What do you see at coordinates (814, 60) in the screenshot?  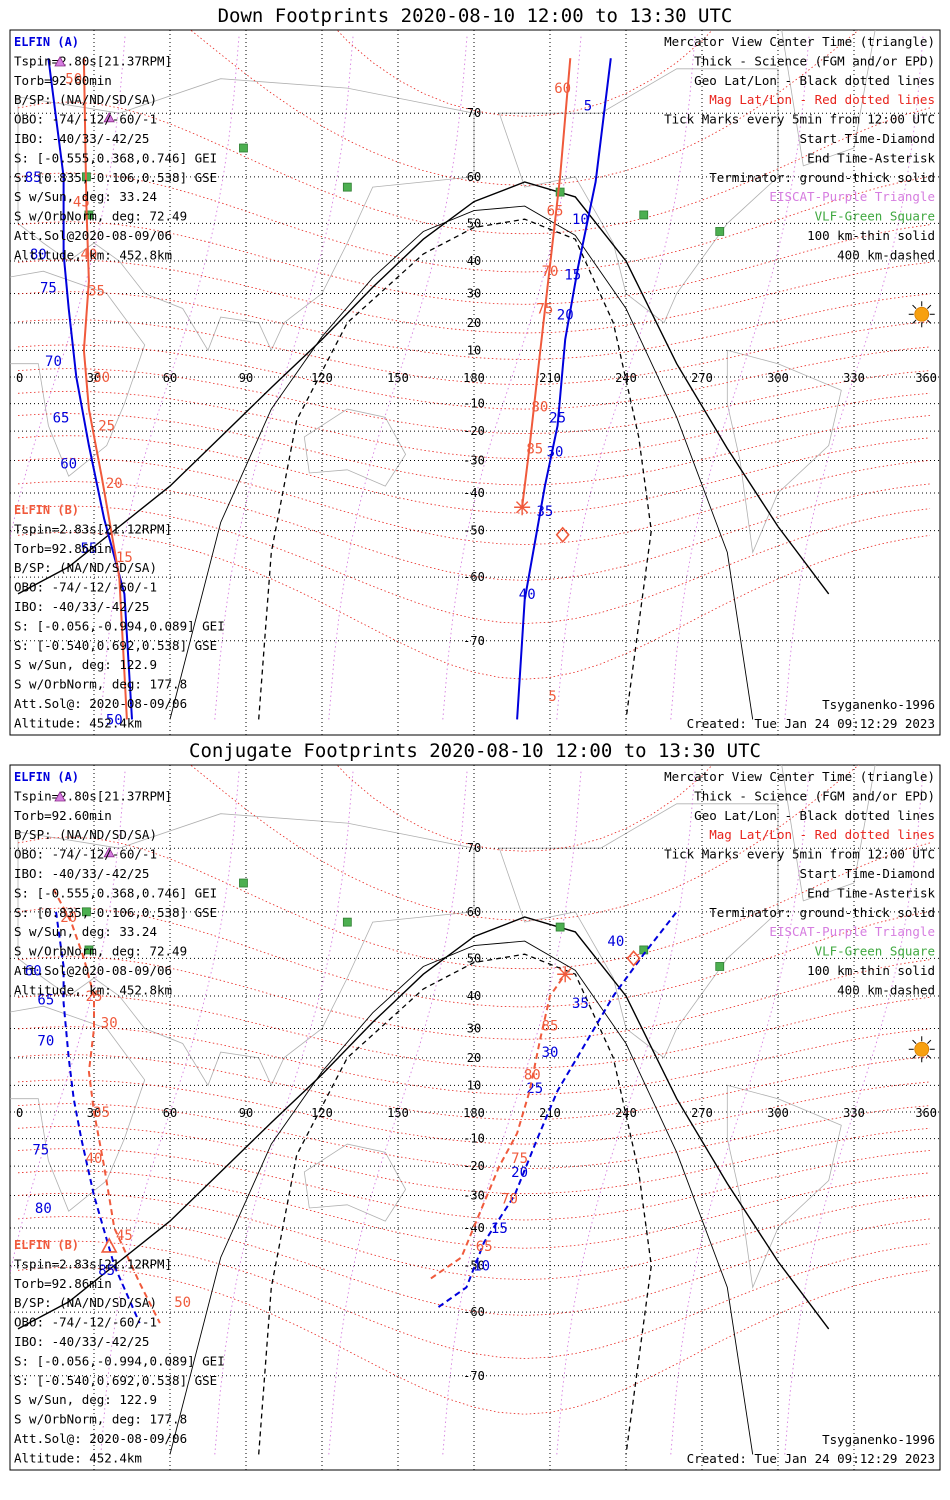 I see `legend-entry: Thick - Science (FGM and/or EPD)` at bounding box center [814, 60].